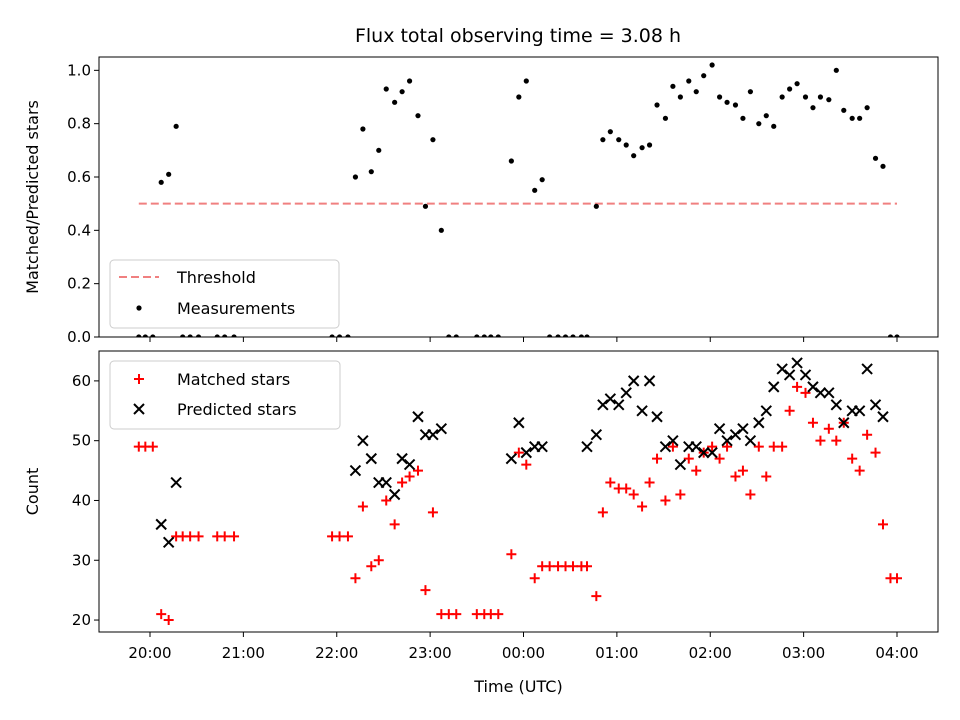 The height and width of the screenshot is (720, 960). What do you see at coordinates (149, 653) in the screenshot?
I see `x-tick-label: 20:00` at bounding box center [149, 653].